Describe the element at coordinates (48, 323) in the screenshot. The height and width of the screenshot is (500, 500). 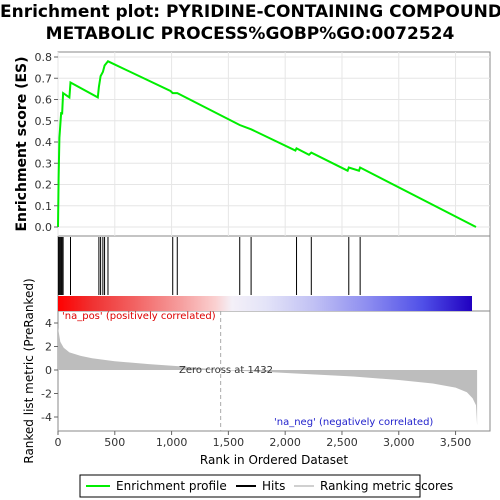
I see `metric-y-tick-label: 4` at that location.